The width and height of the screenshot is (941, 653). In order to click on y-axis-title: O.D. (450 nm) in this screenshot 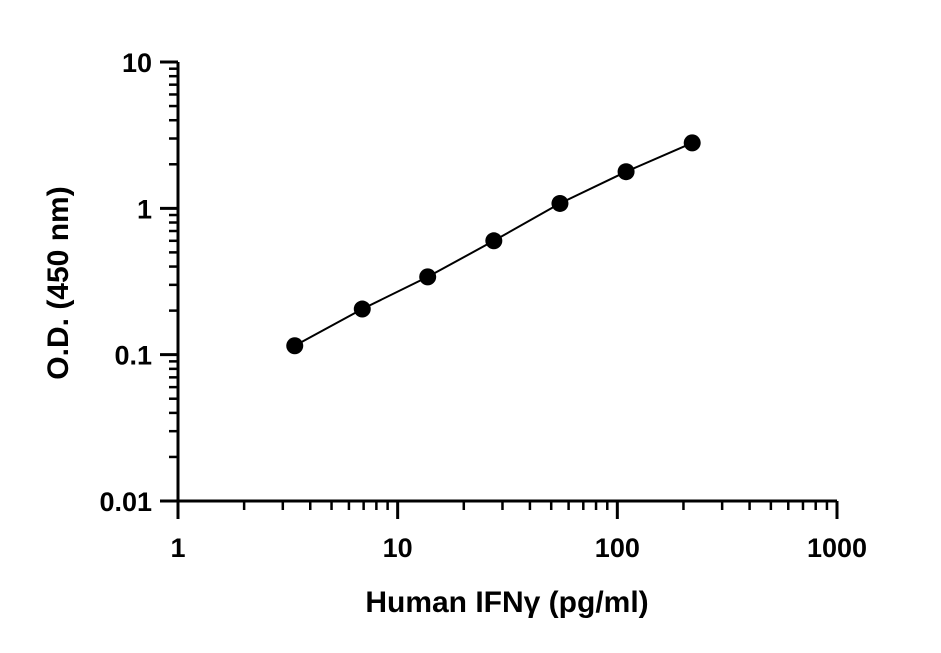, I will do `click(58, 282)`.